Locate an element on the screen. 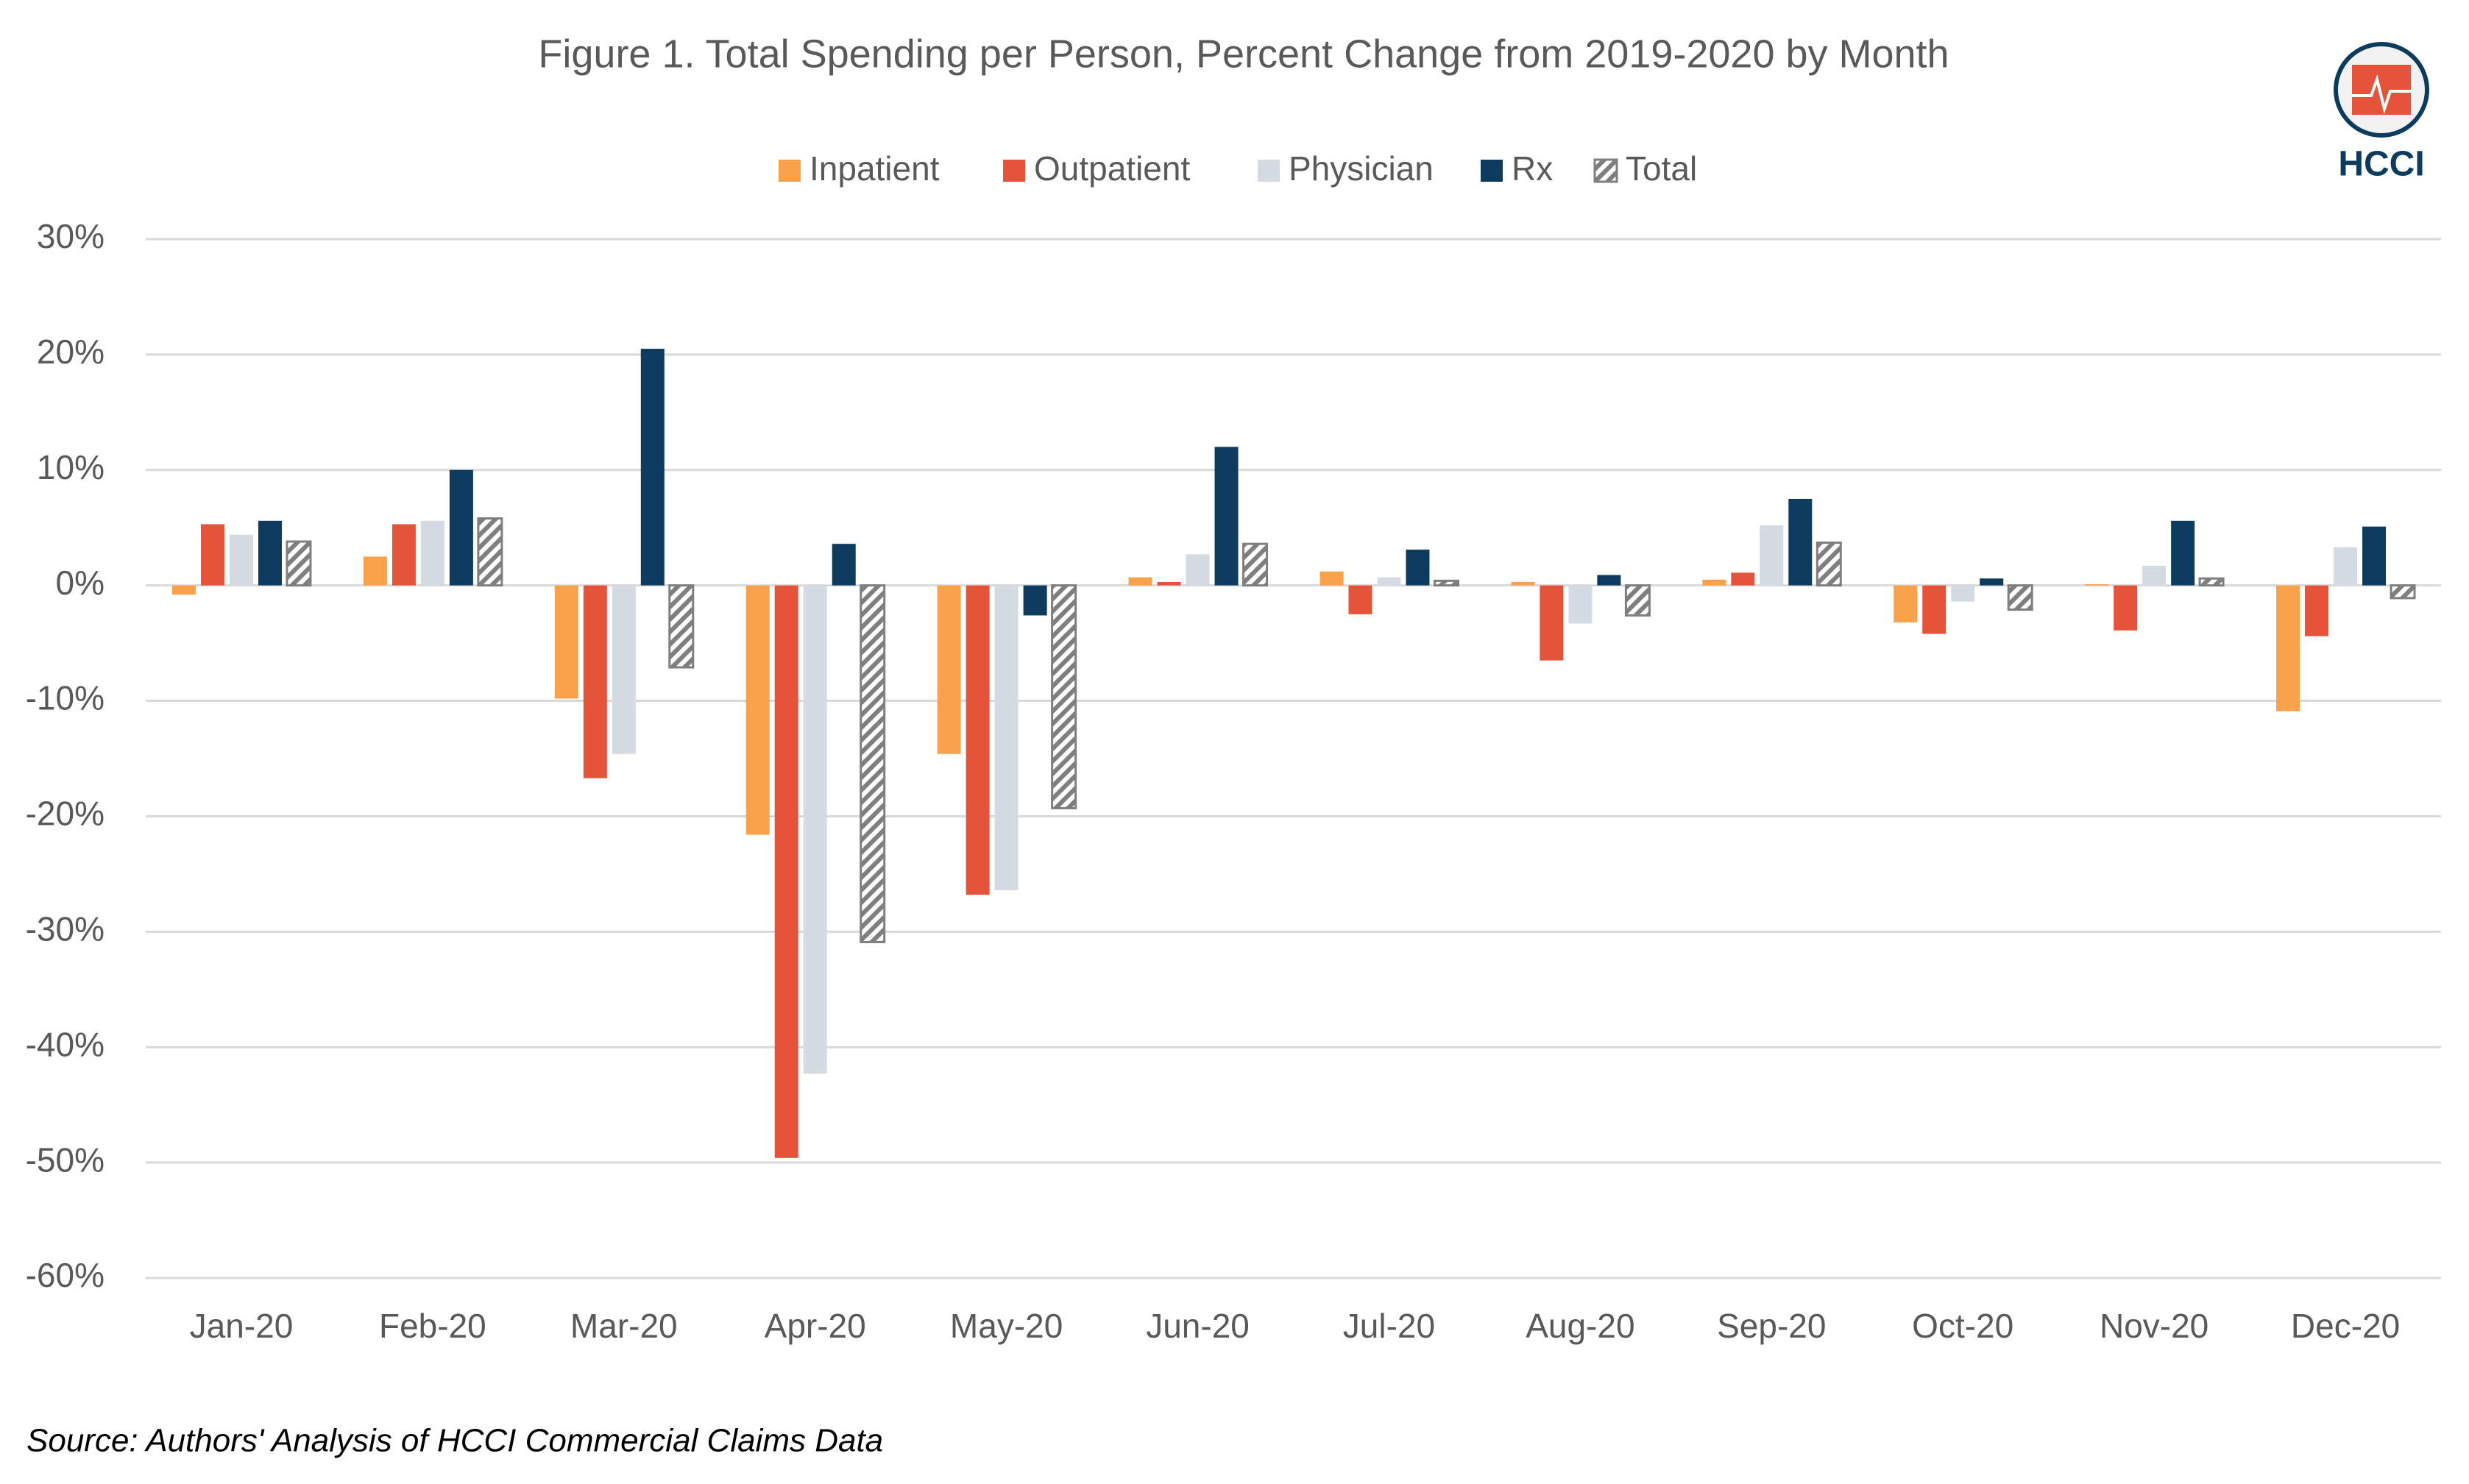 The height and width of the screenshot is (1484, 2469). x-tick-label: Jun-20 is located at coordinates (1198, 1326).